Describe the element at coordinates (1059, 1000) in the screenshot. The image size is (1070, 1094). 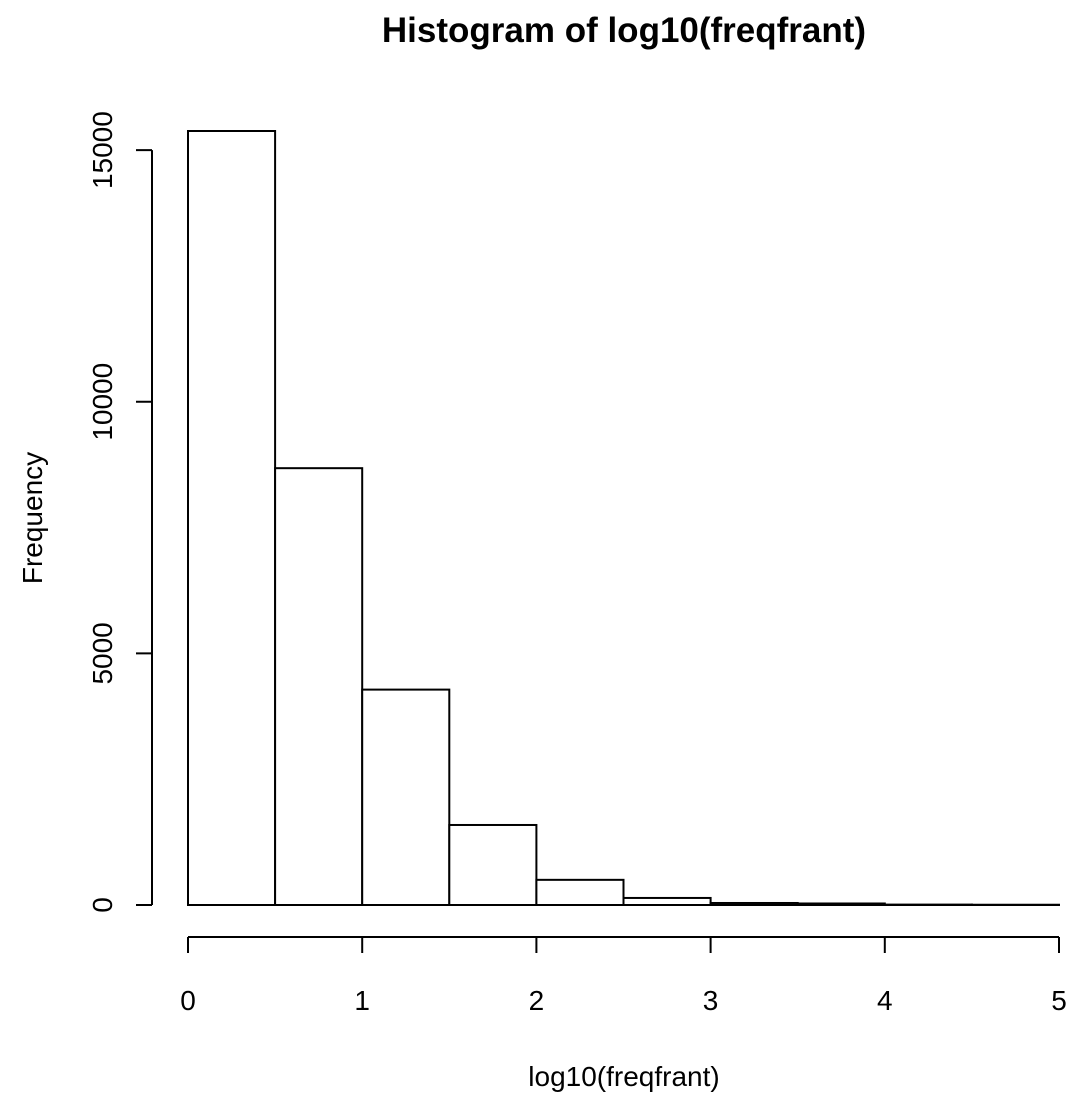
I see `x-tick-label: 5` at that location.